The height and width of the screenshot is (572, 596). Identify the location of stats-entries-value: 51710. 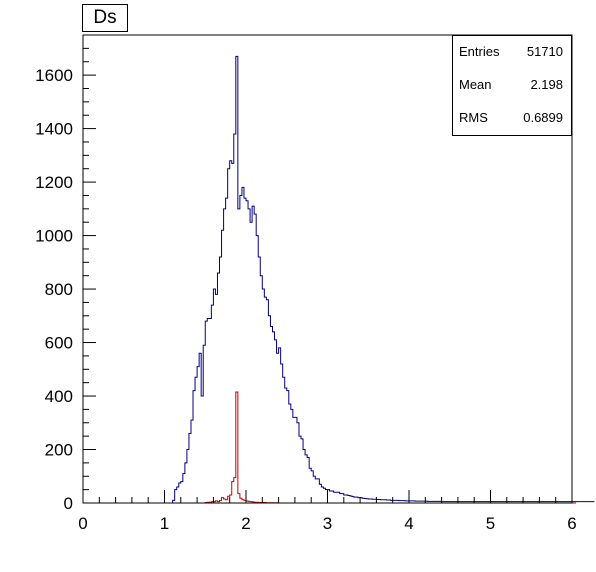
(544, 51).